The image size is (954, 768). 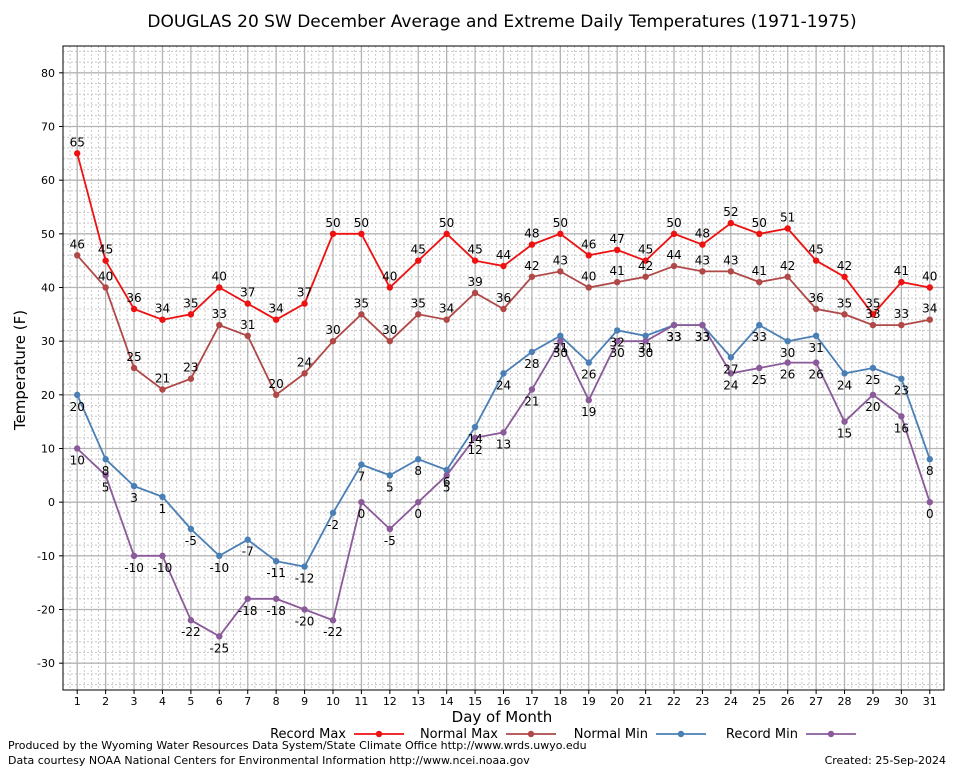 I want to click on x-tick-label: 27, so click(x=816, y=701).